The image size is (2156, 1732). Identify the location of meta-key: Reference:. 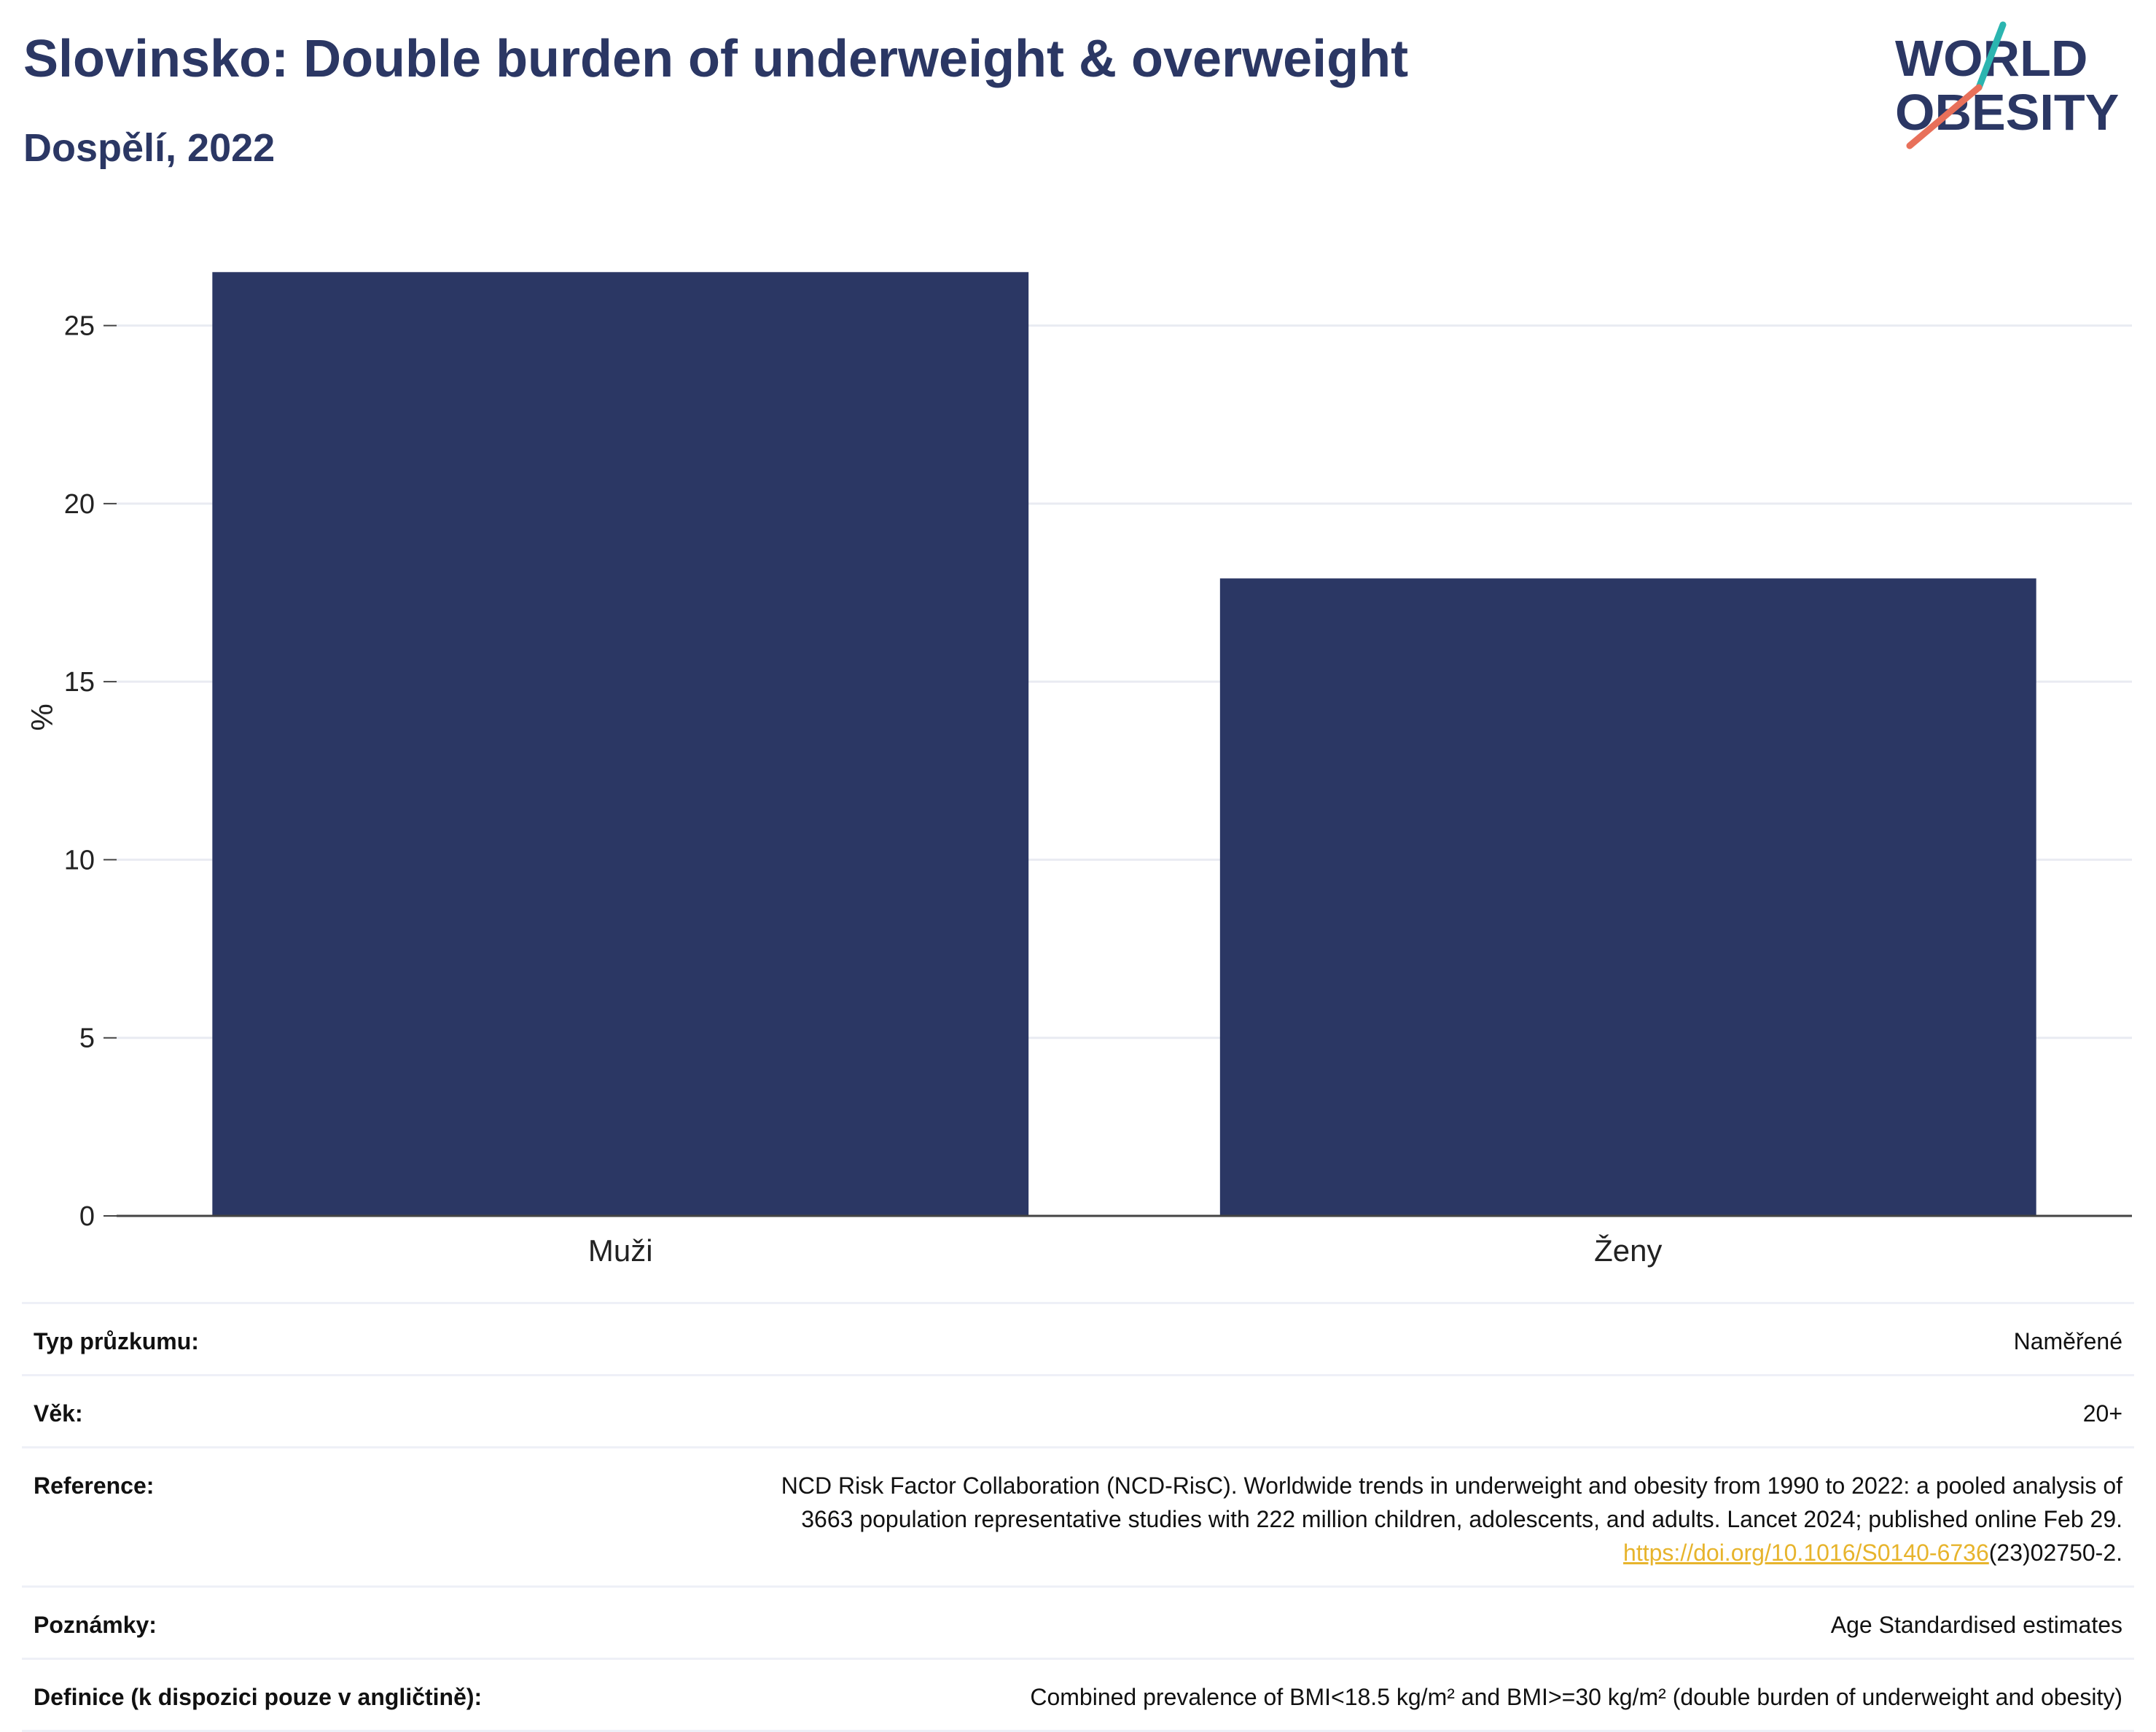
(95, 1485).